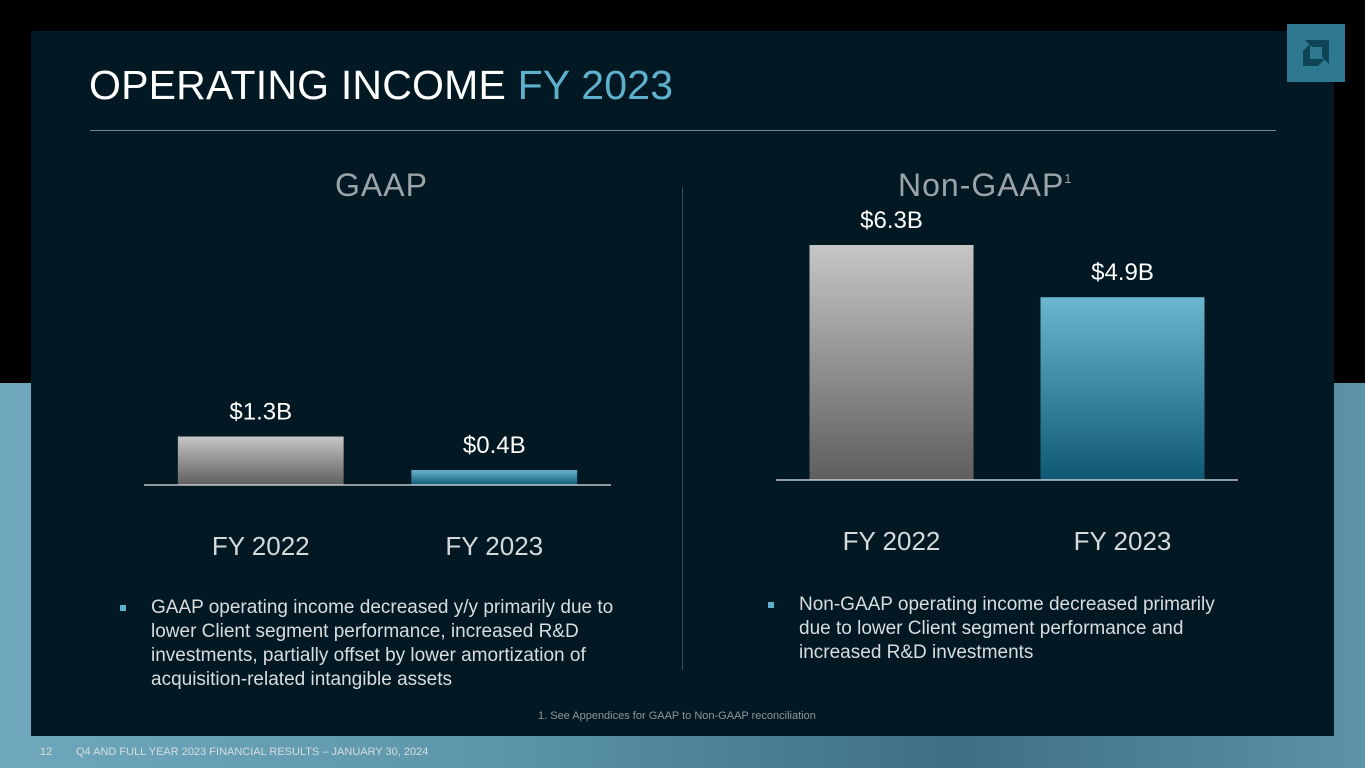  Describe the element at coordinates (1122, 272) in the screenshot. I see `data-label: $4.9B` at that location.